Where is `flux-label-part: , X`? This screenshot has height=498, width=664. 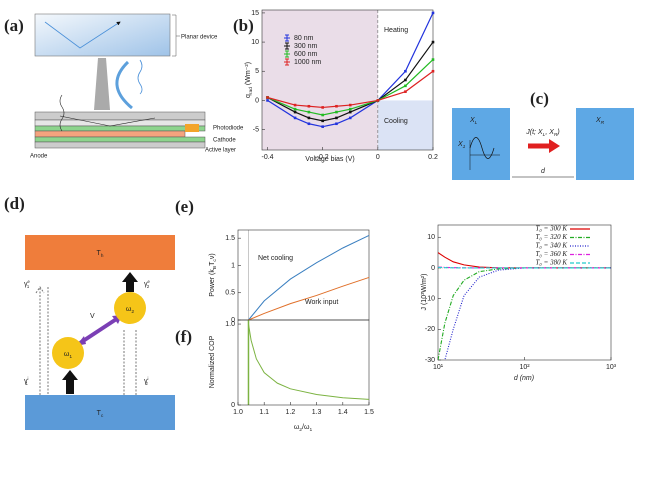 flux-label-part: , X is located at coordinates (549, 132).